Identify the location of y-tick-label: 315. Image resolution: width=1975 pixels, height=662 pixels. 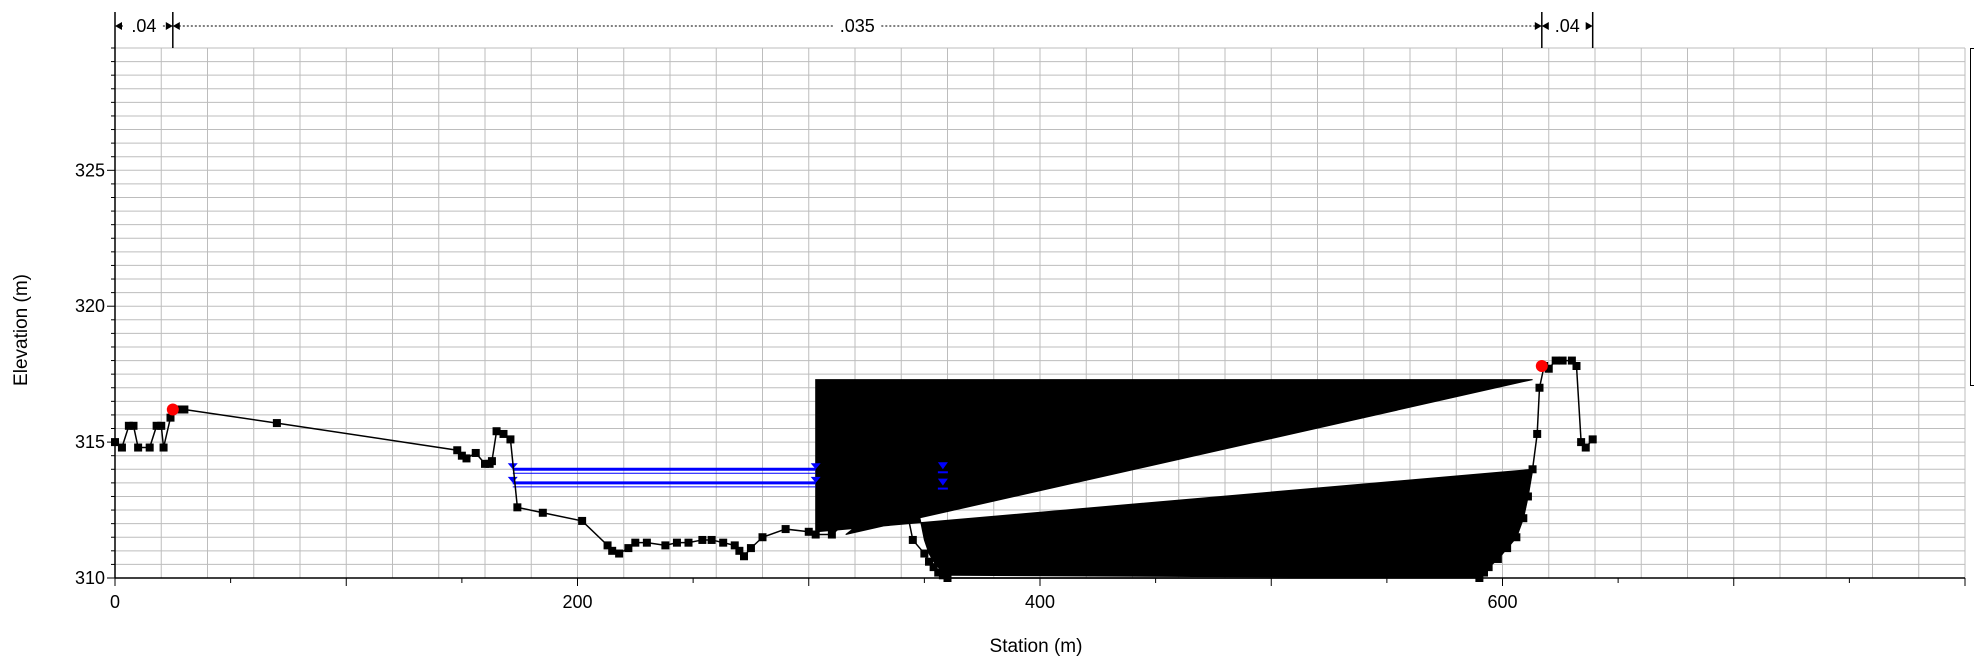
(90, 442).